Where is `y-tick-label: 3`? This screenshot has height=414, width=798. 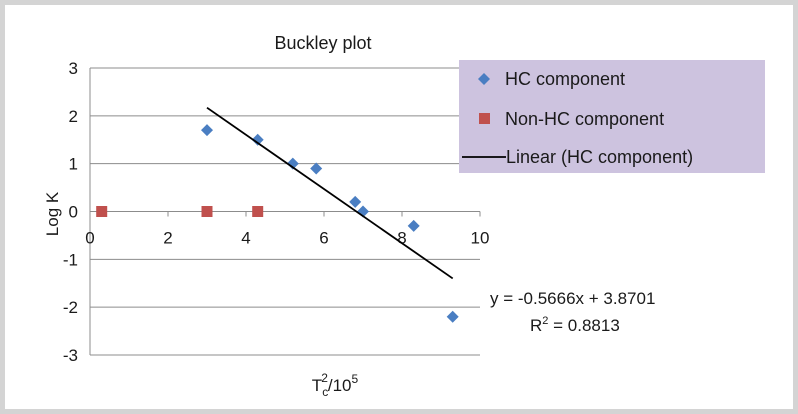 y-tick-label: 3 is located at coordinates (73, 68).